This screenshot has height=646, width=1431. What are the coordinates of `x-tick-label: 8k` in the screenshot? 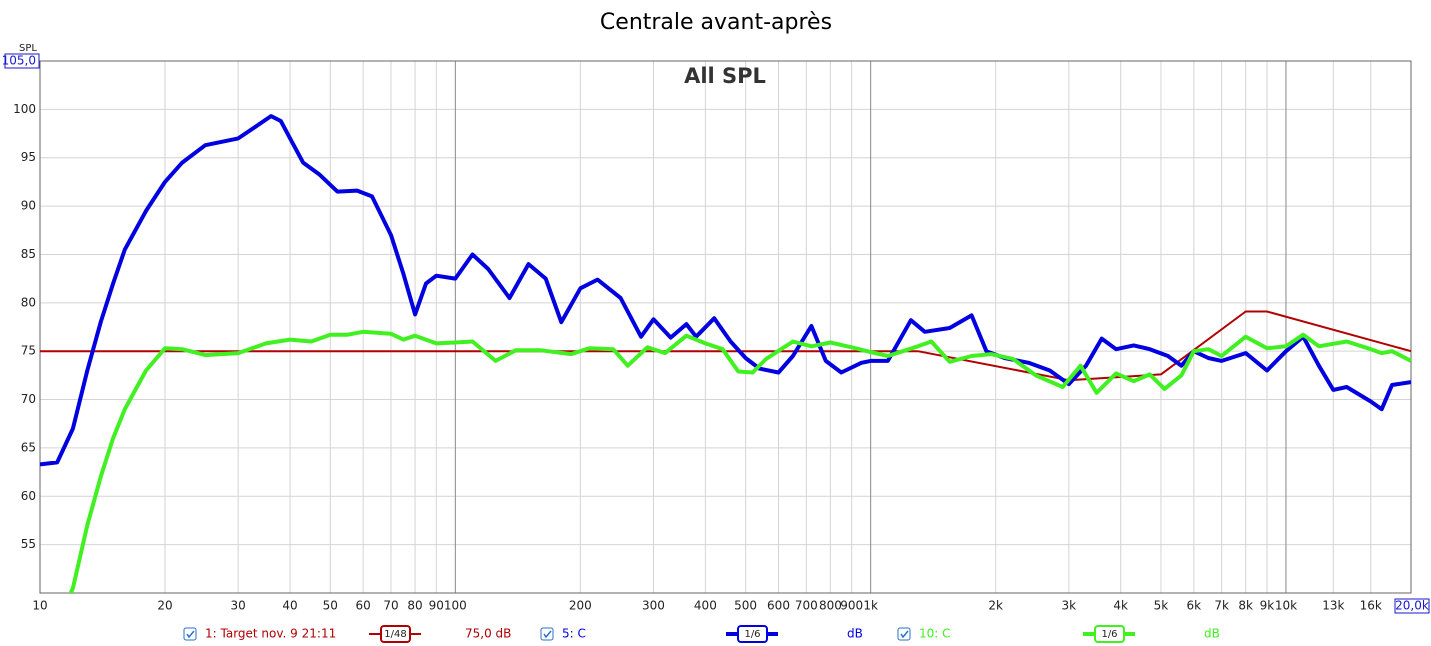 It's located at (1245, 606).